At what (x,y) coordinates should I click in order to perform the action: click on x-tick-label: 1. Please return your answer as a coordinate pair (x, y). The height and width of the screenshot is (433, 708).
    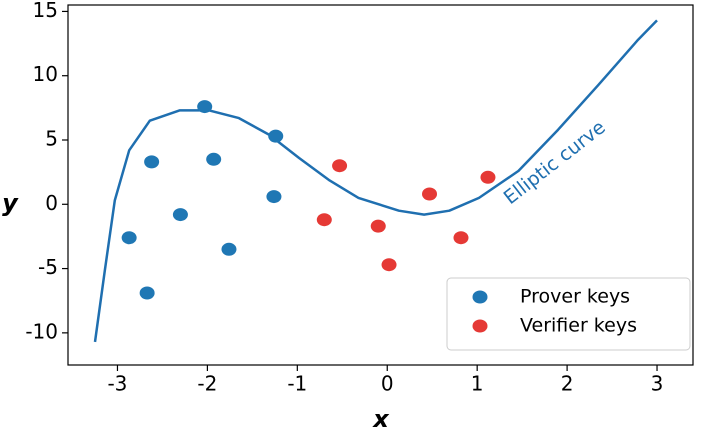
    Looking at the image, I should click on (477, 384).